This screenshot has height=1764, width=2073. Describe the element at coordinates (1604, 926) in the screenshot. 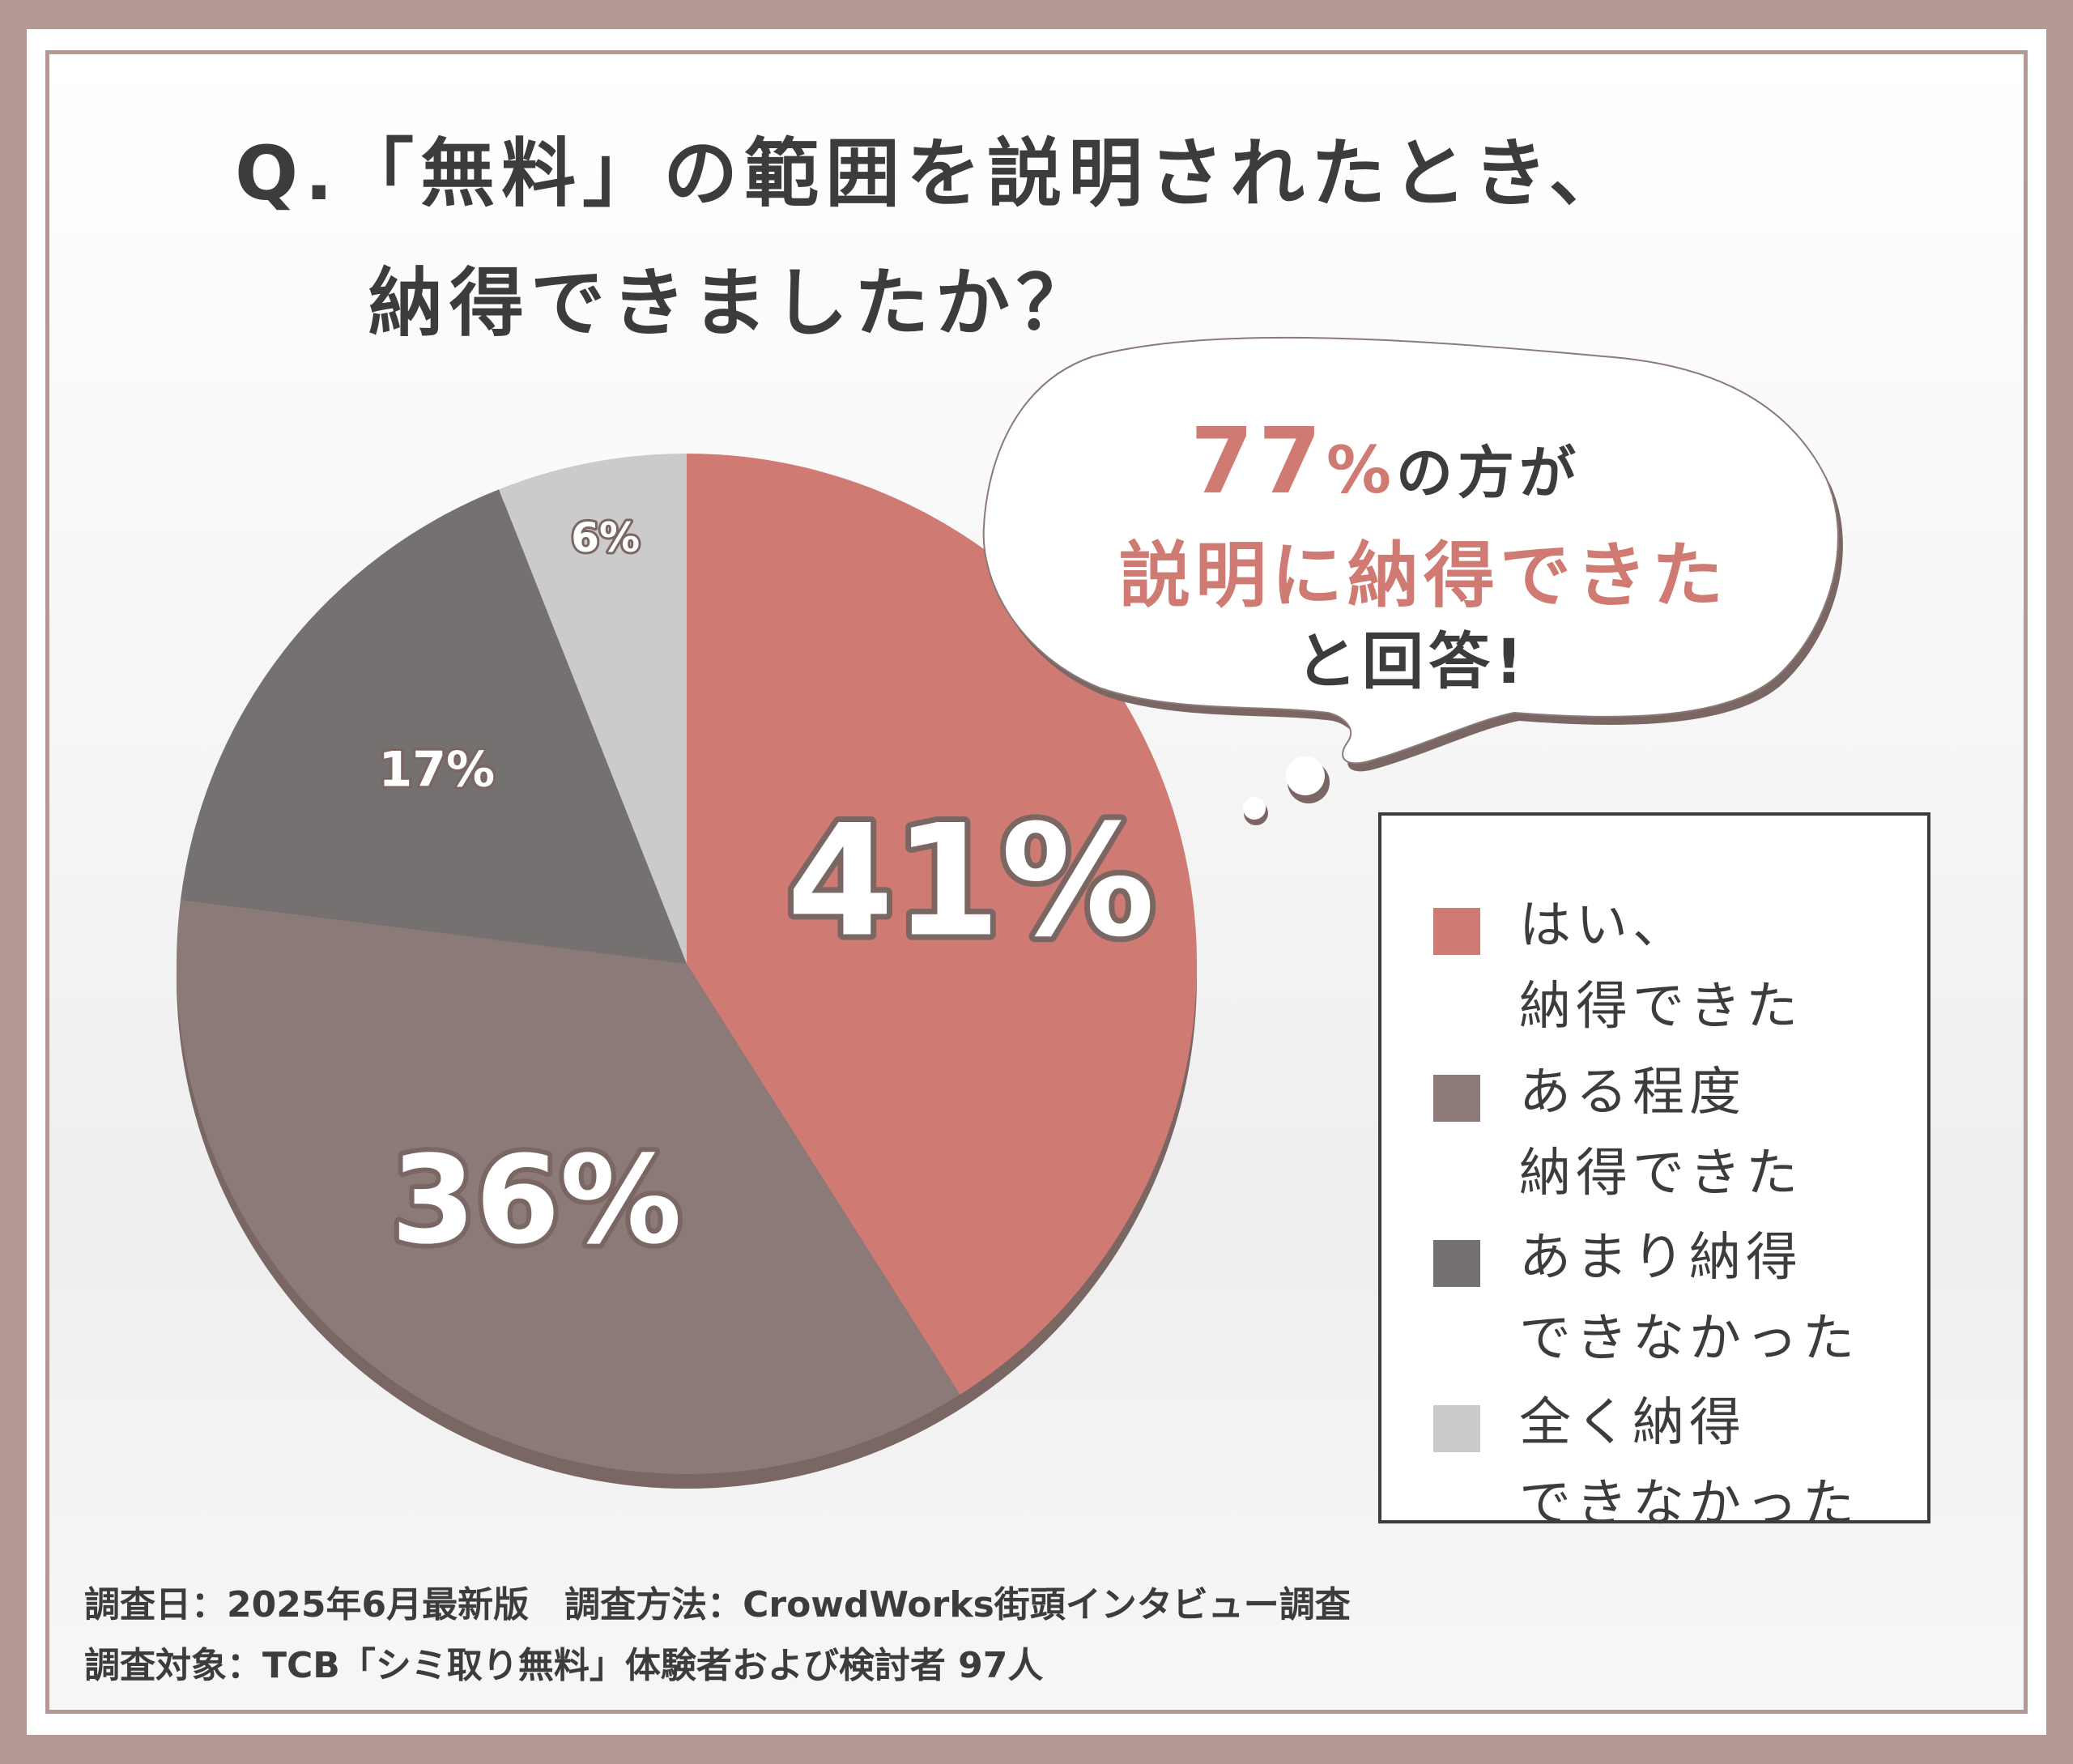

I see `legend-label: はい、` at that location.